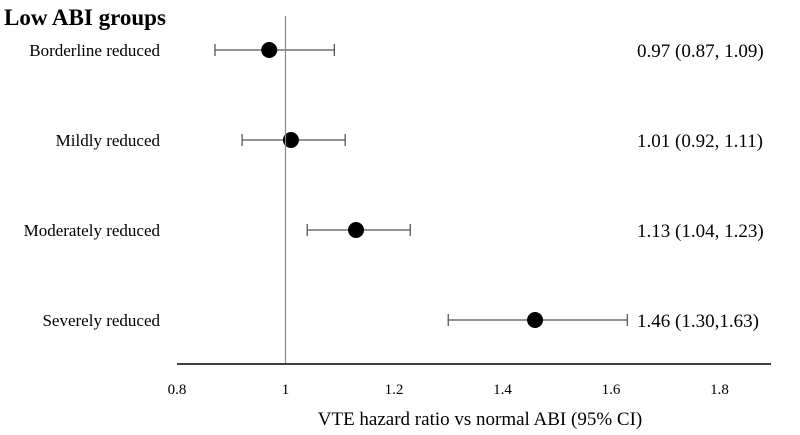 This screenshot has height=435, width=800. What do you see at coordinates (700, 51) in the screenshot?
I see `ci-text: 0.97 (0.87, 1.09)` at bounding box center [700, 51].